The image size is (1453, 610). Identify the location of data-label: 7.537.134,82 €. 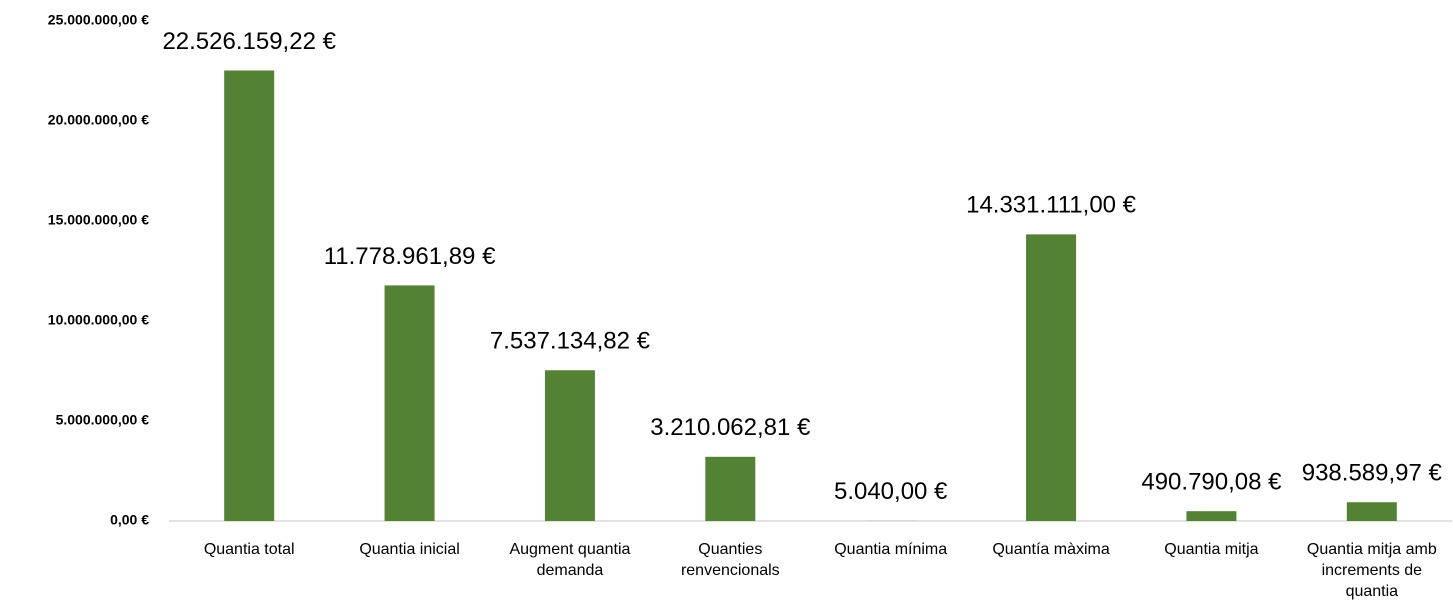
(570, 341).